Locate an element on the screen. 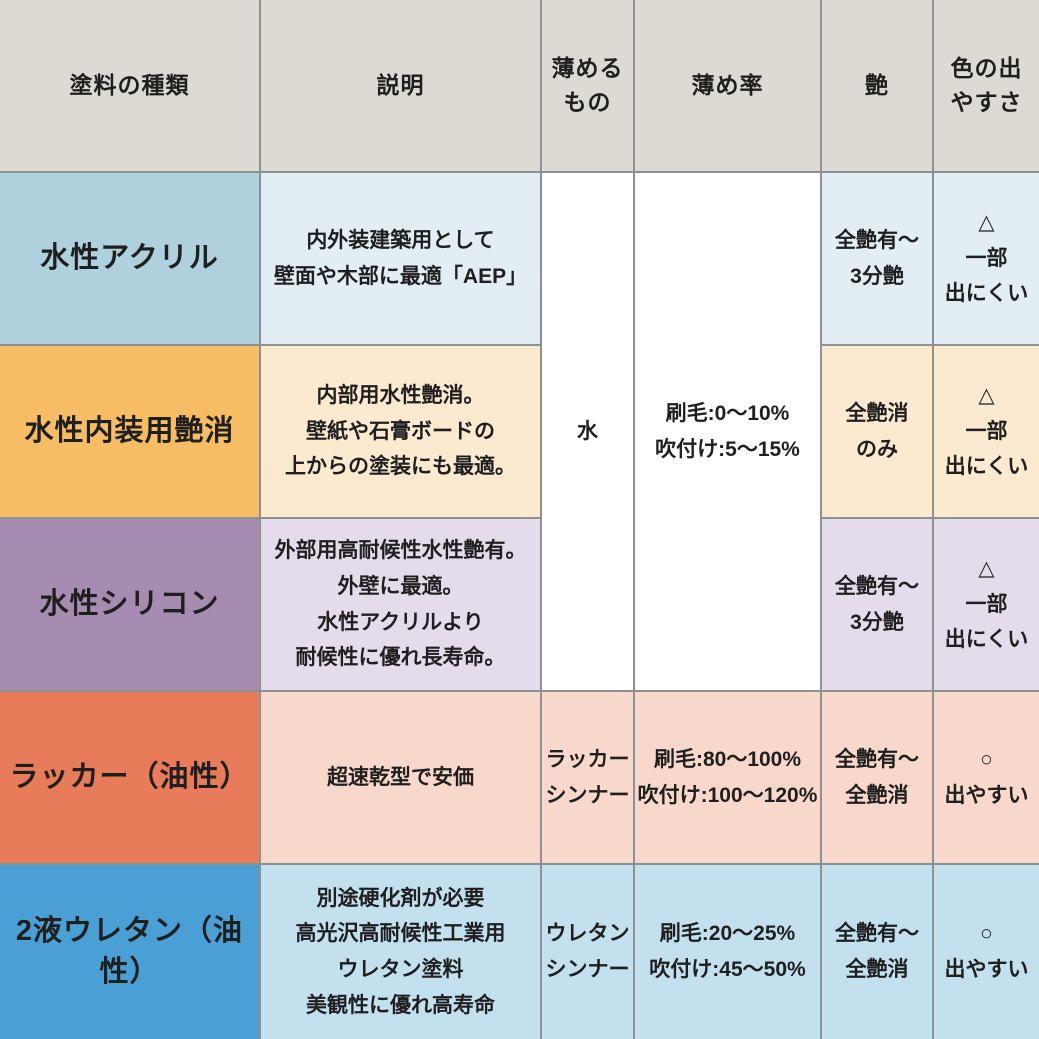 Image resolution: width=1039 pixels, height=1039 pixels. paint-name-cell: 水性シリコン is located at coordinates (130, 604).